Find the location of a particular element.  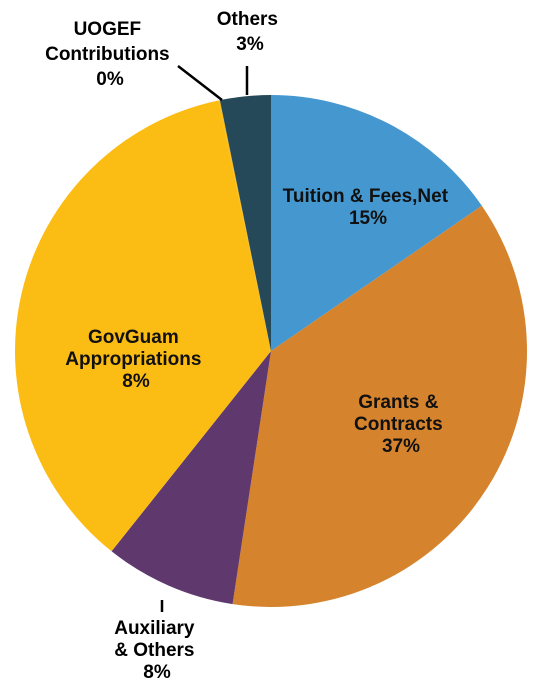

label-grants-line-2: Contracts is located at coordinates (398, 424).